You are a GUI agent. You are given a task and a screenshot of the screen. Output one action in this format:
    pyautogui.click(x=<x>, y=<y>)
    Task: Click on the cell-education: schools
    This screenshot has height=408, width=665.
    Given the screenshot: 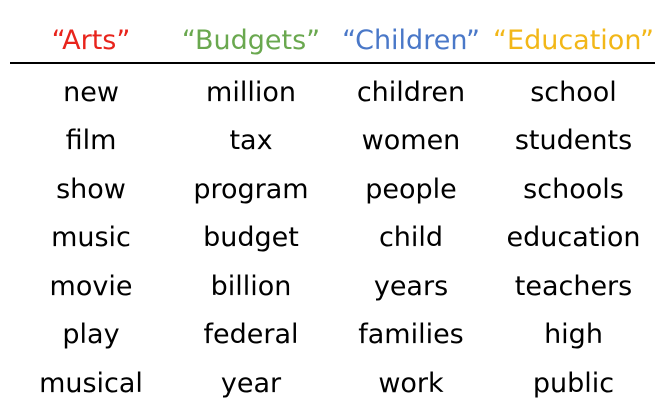 What is the action you would take?
    pyautogui.click(x=573, y=189)
    